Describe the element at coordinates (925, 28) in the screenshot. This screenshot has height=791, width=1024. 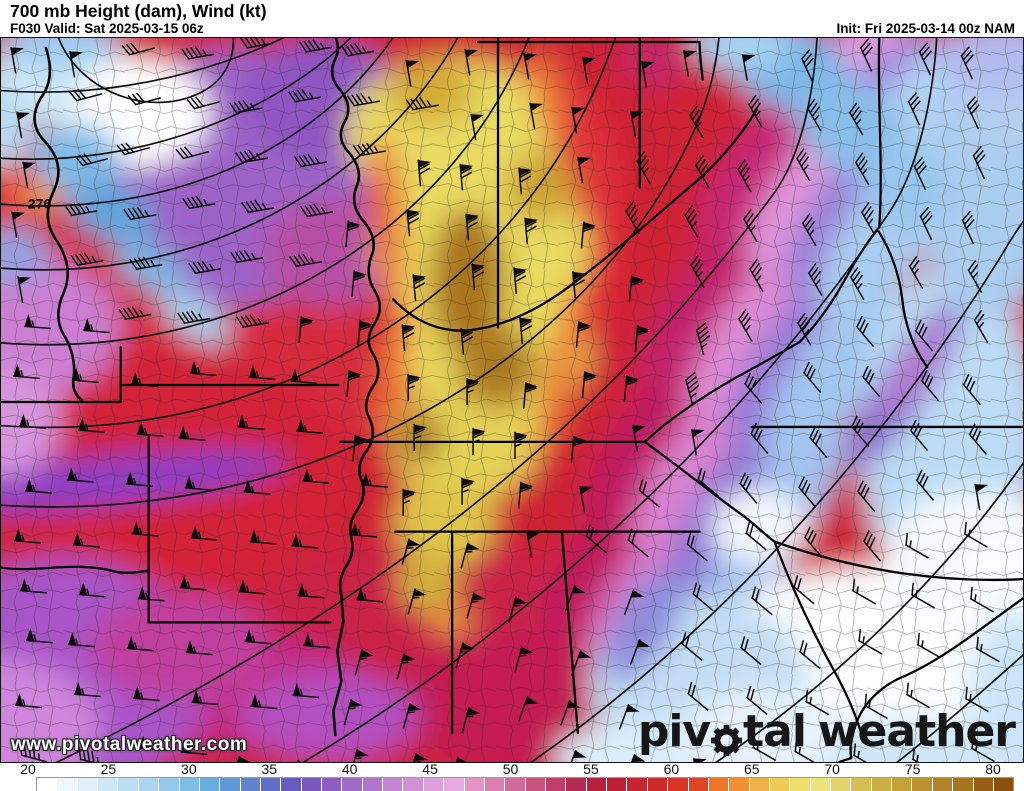
I see `init-time-label: Init: Fri 2025-03-14 00z NAM` at that location.